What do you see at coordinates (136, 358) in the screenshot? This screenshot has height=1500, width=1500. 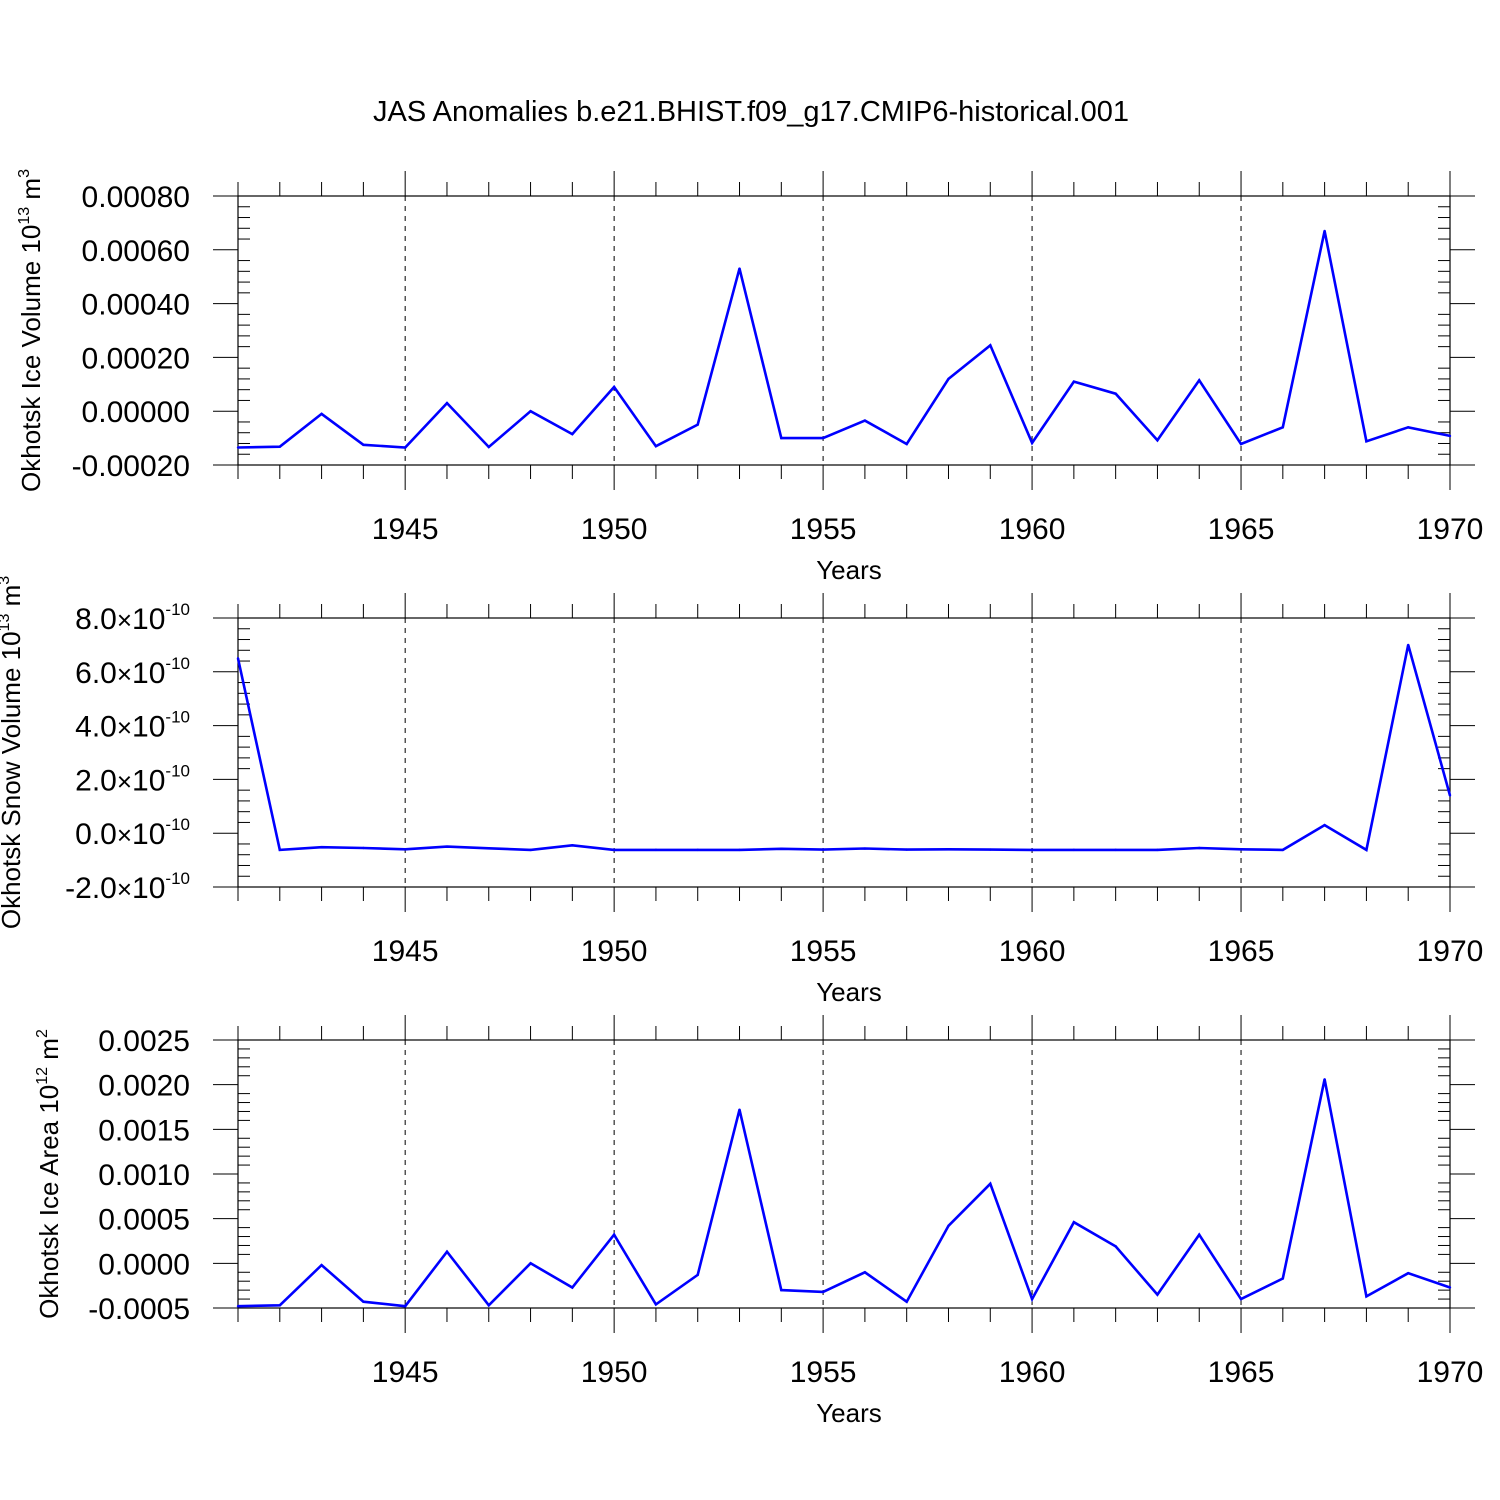 I see `y-tick-label: 0.00020` at bounding box center [136, 358].